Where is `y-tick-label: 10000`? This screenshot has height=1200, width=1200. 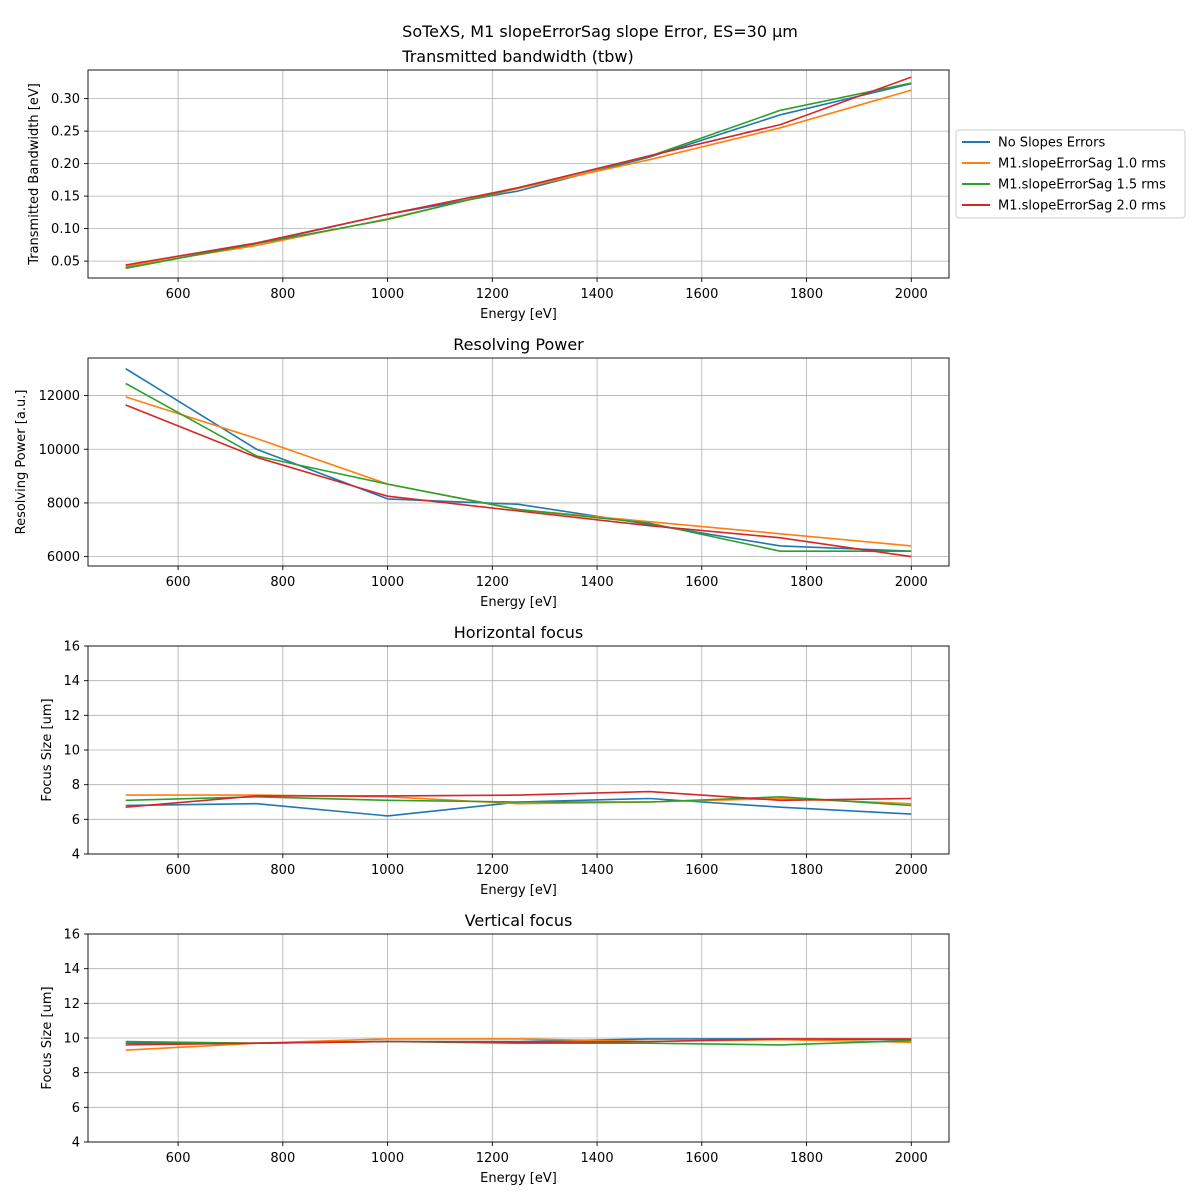
y-tick-label: 10000 is located at coordinates (59, 450).